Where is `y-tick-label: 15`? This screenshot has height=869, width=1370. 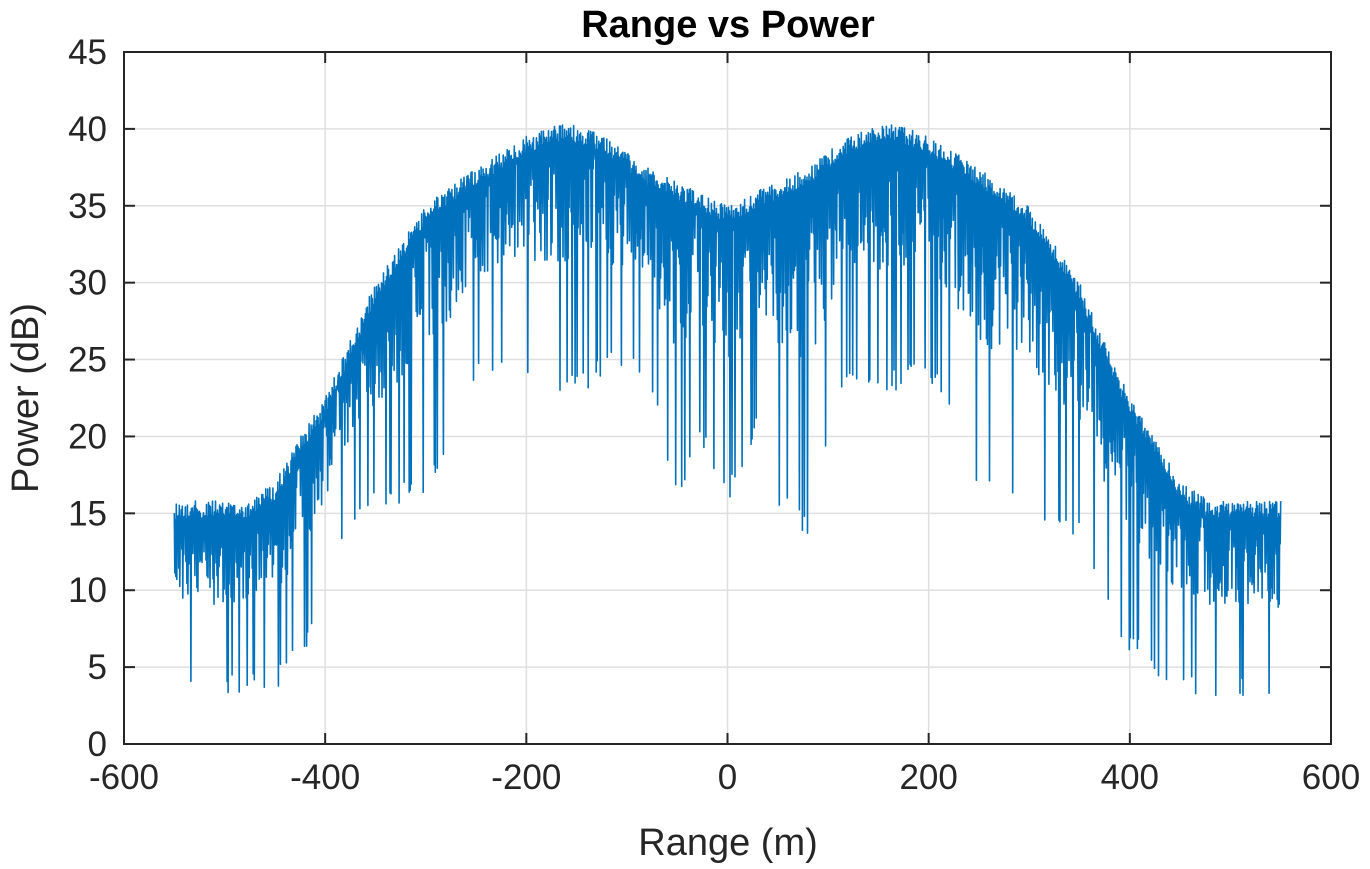
y-tick-label: 15 is located at coordinates (87, 513).